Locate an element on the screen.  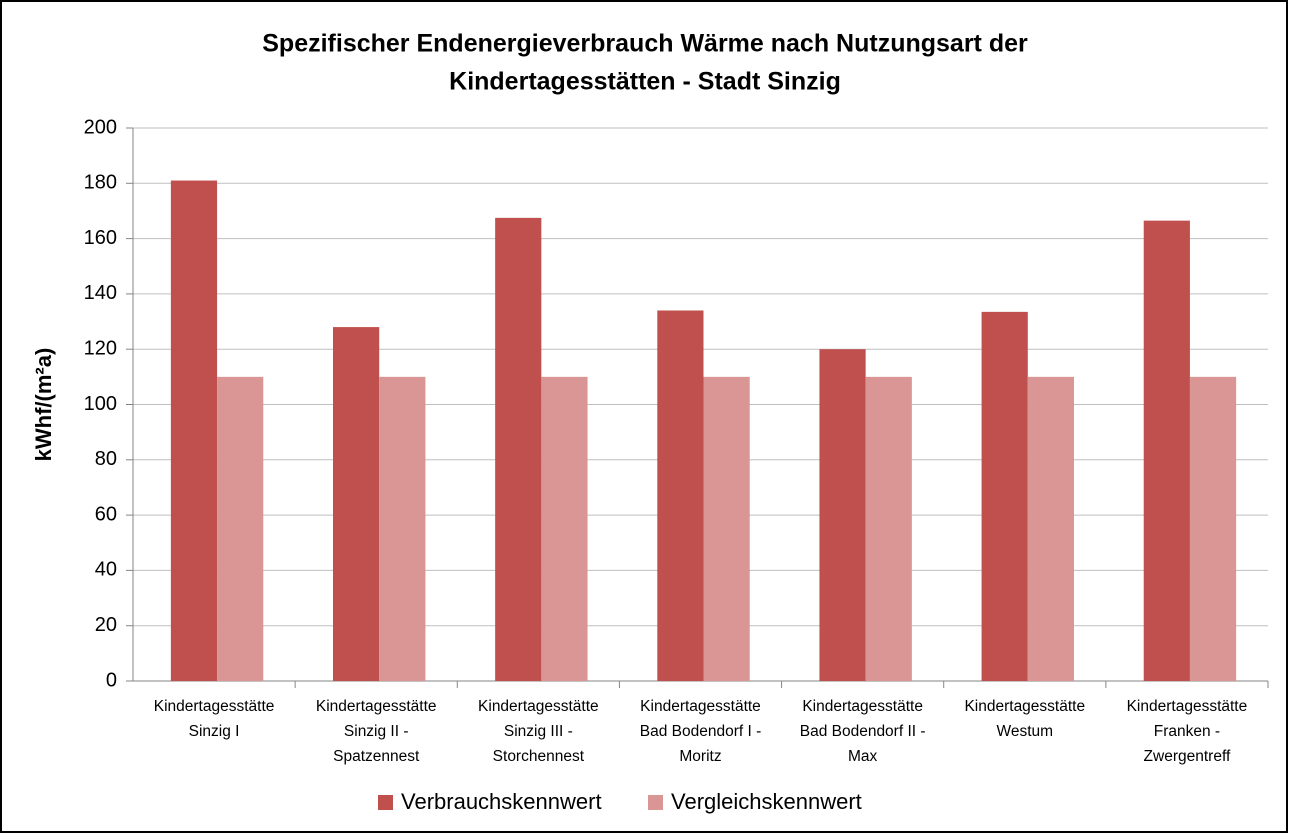
x-tick-label: Franken - is located at coordinates (1187, 731).